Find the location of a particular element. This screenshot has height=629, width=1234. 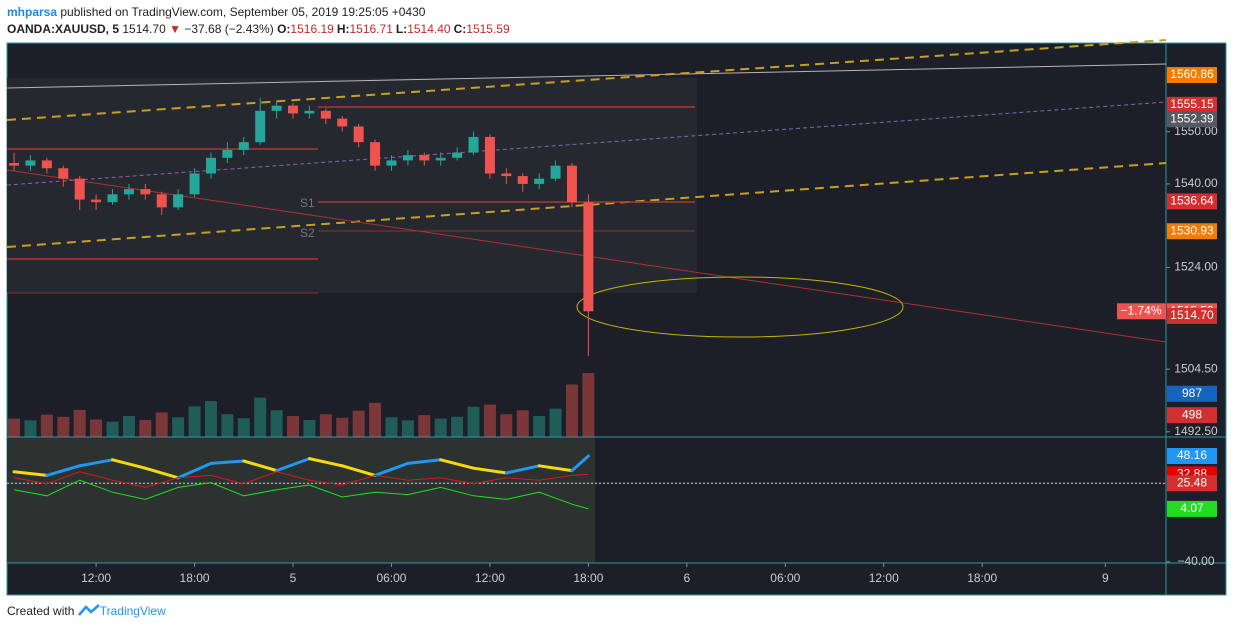

y-tick-label: 1524.00 is located at coordinates (1196, 267).